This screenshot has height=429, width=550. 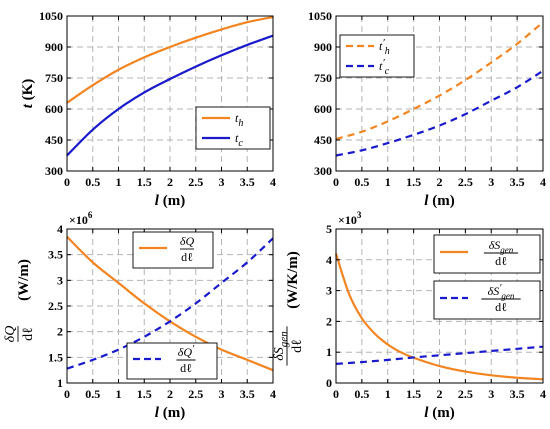 I want to click on legend-entry-numerator: δSgen, so click(x=501, y=246).